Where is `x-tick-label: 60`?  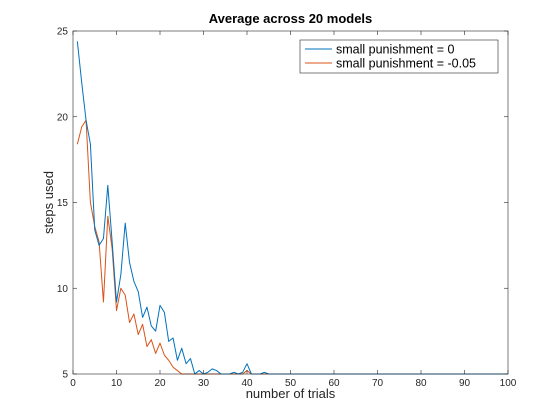 x-tick-label: 60 is located at coordinates (334, 383).